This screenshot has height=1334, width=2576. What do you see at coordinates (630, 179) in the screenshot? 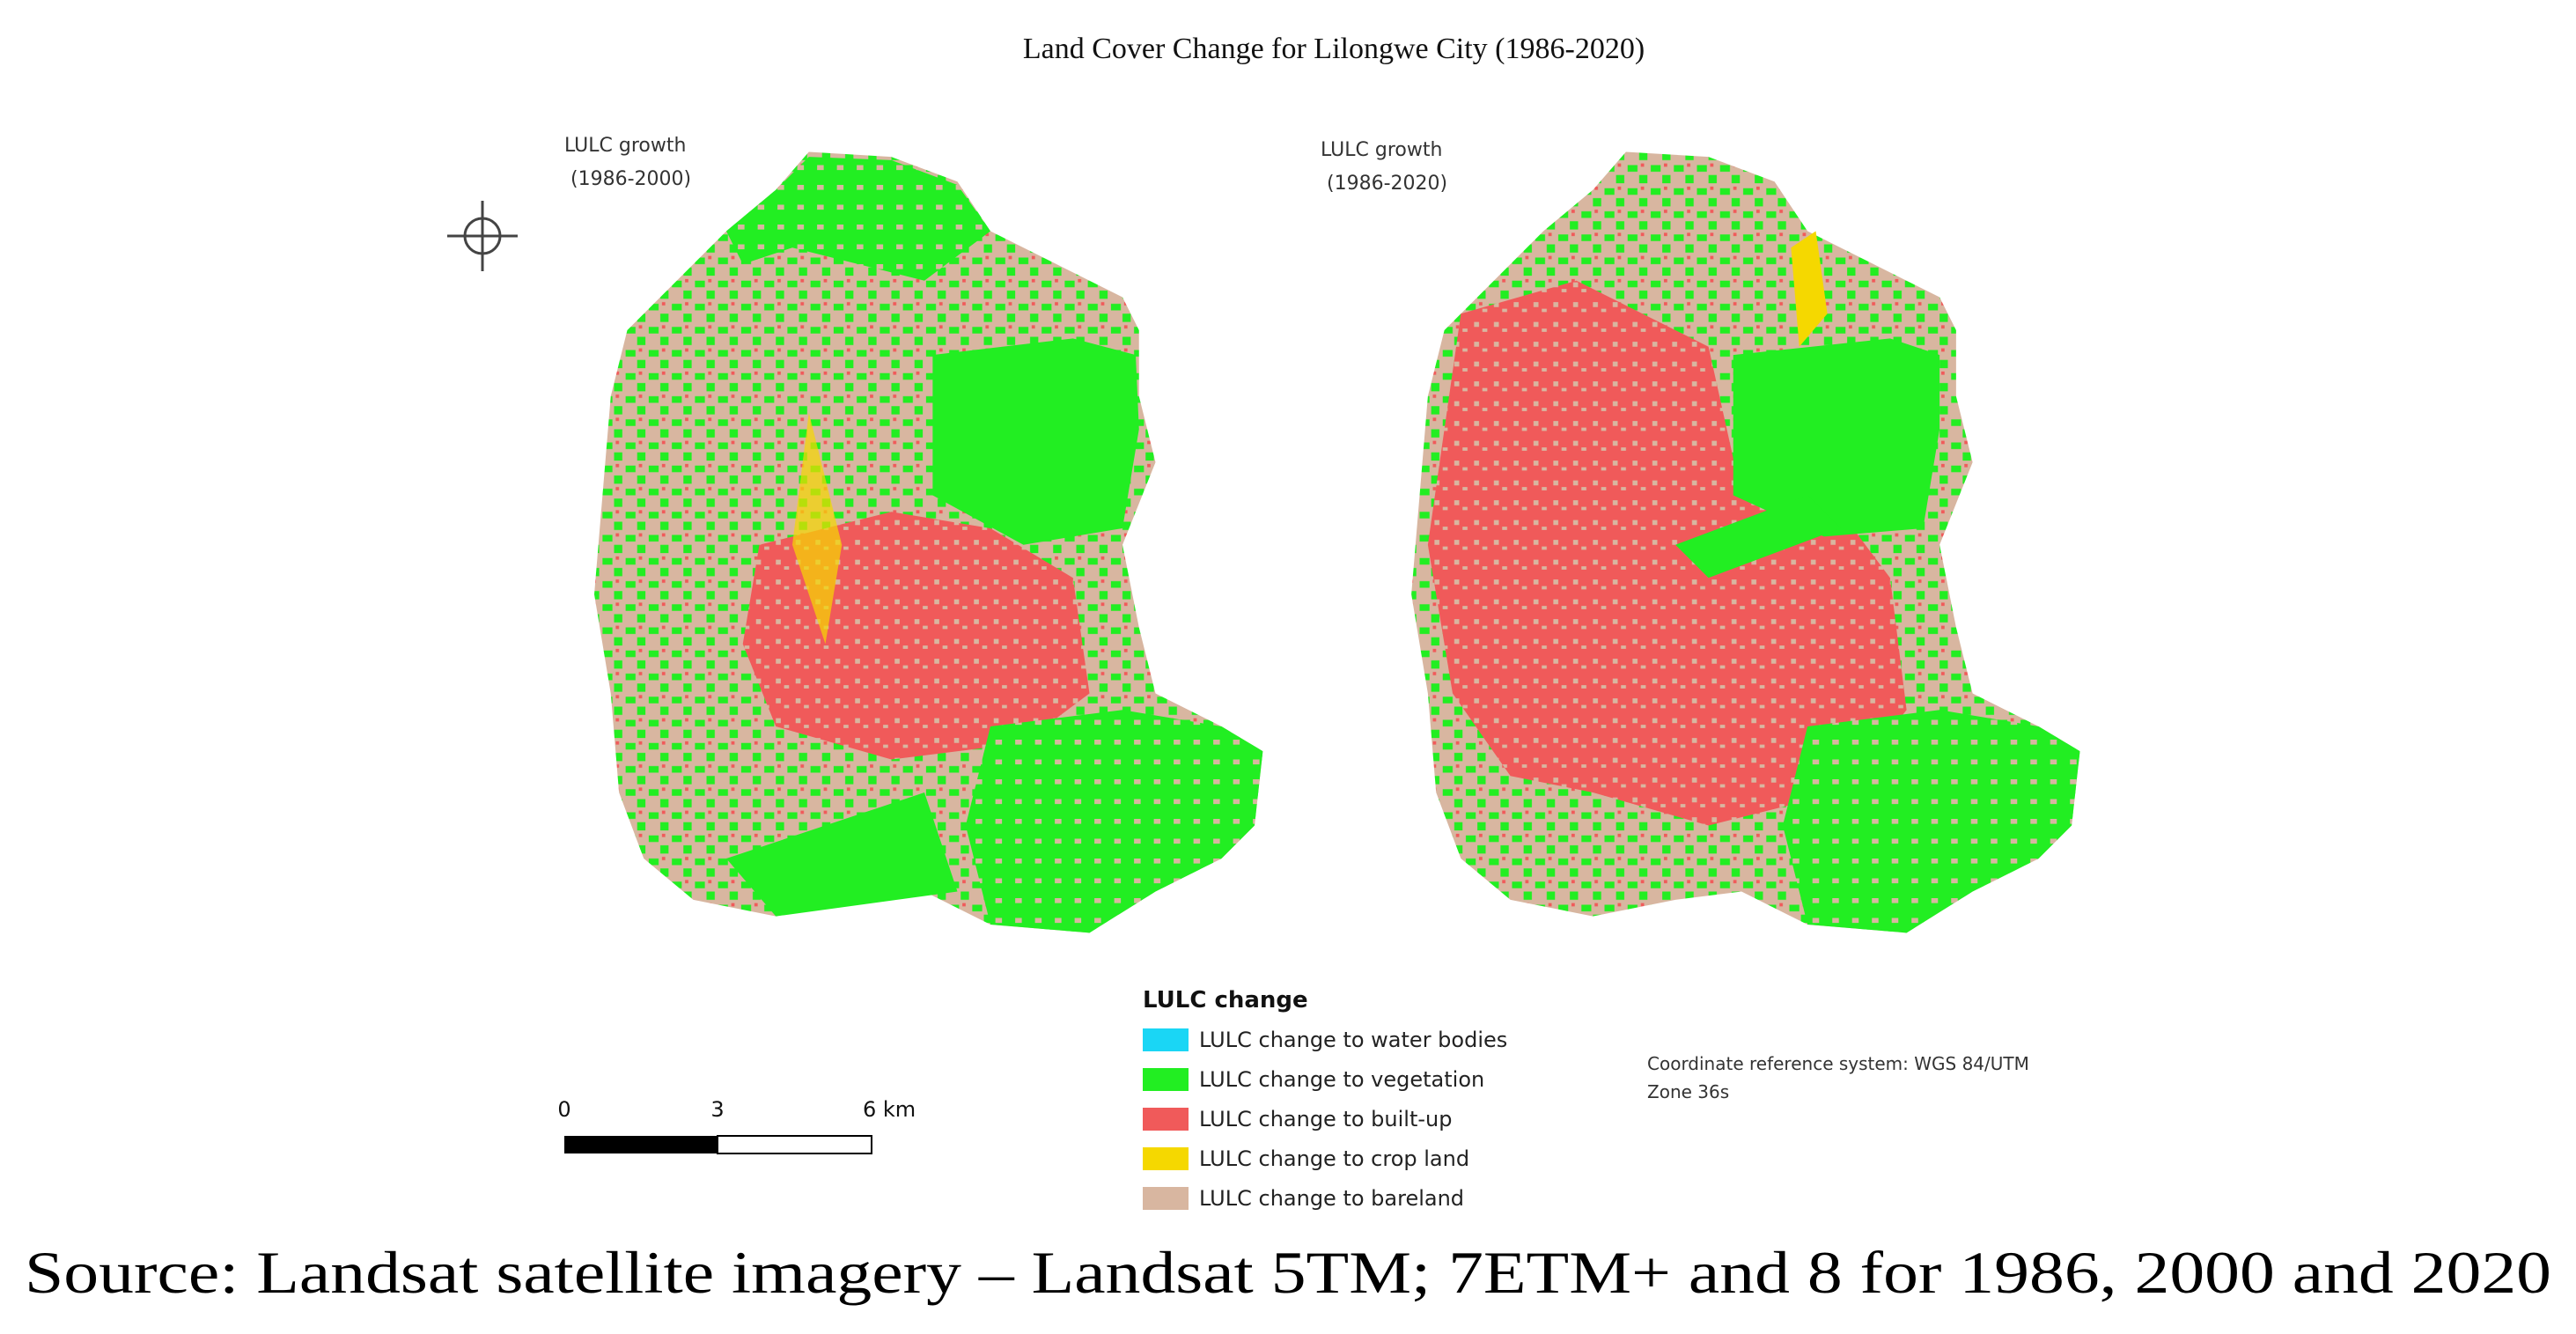
I see `map-label: (1986-2000)` at bounding box center [630, 179].